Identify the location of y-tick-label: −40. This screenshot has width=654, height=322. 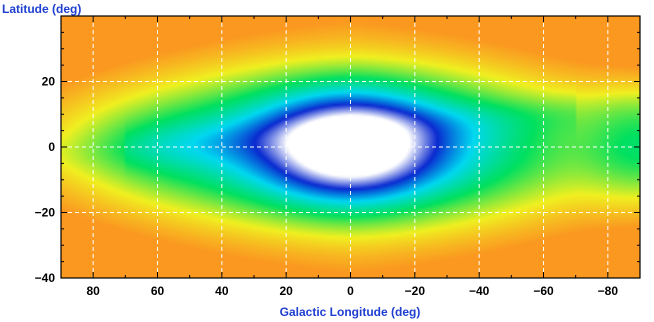
(45, 278).